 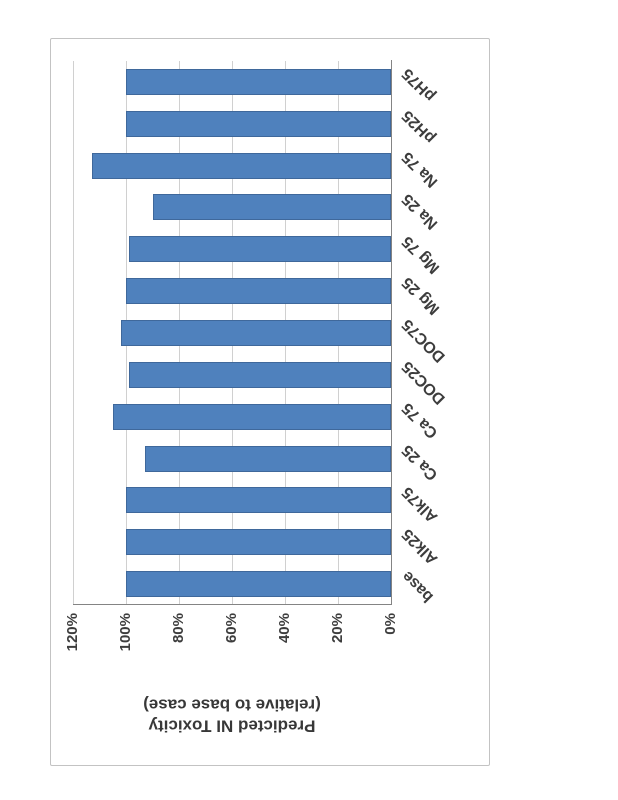 I want to click on value-axis-line, so click(x=232, y=604).